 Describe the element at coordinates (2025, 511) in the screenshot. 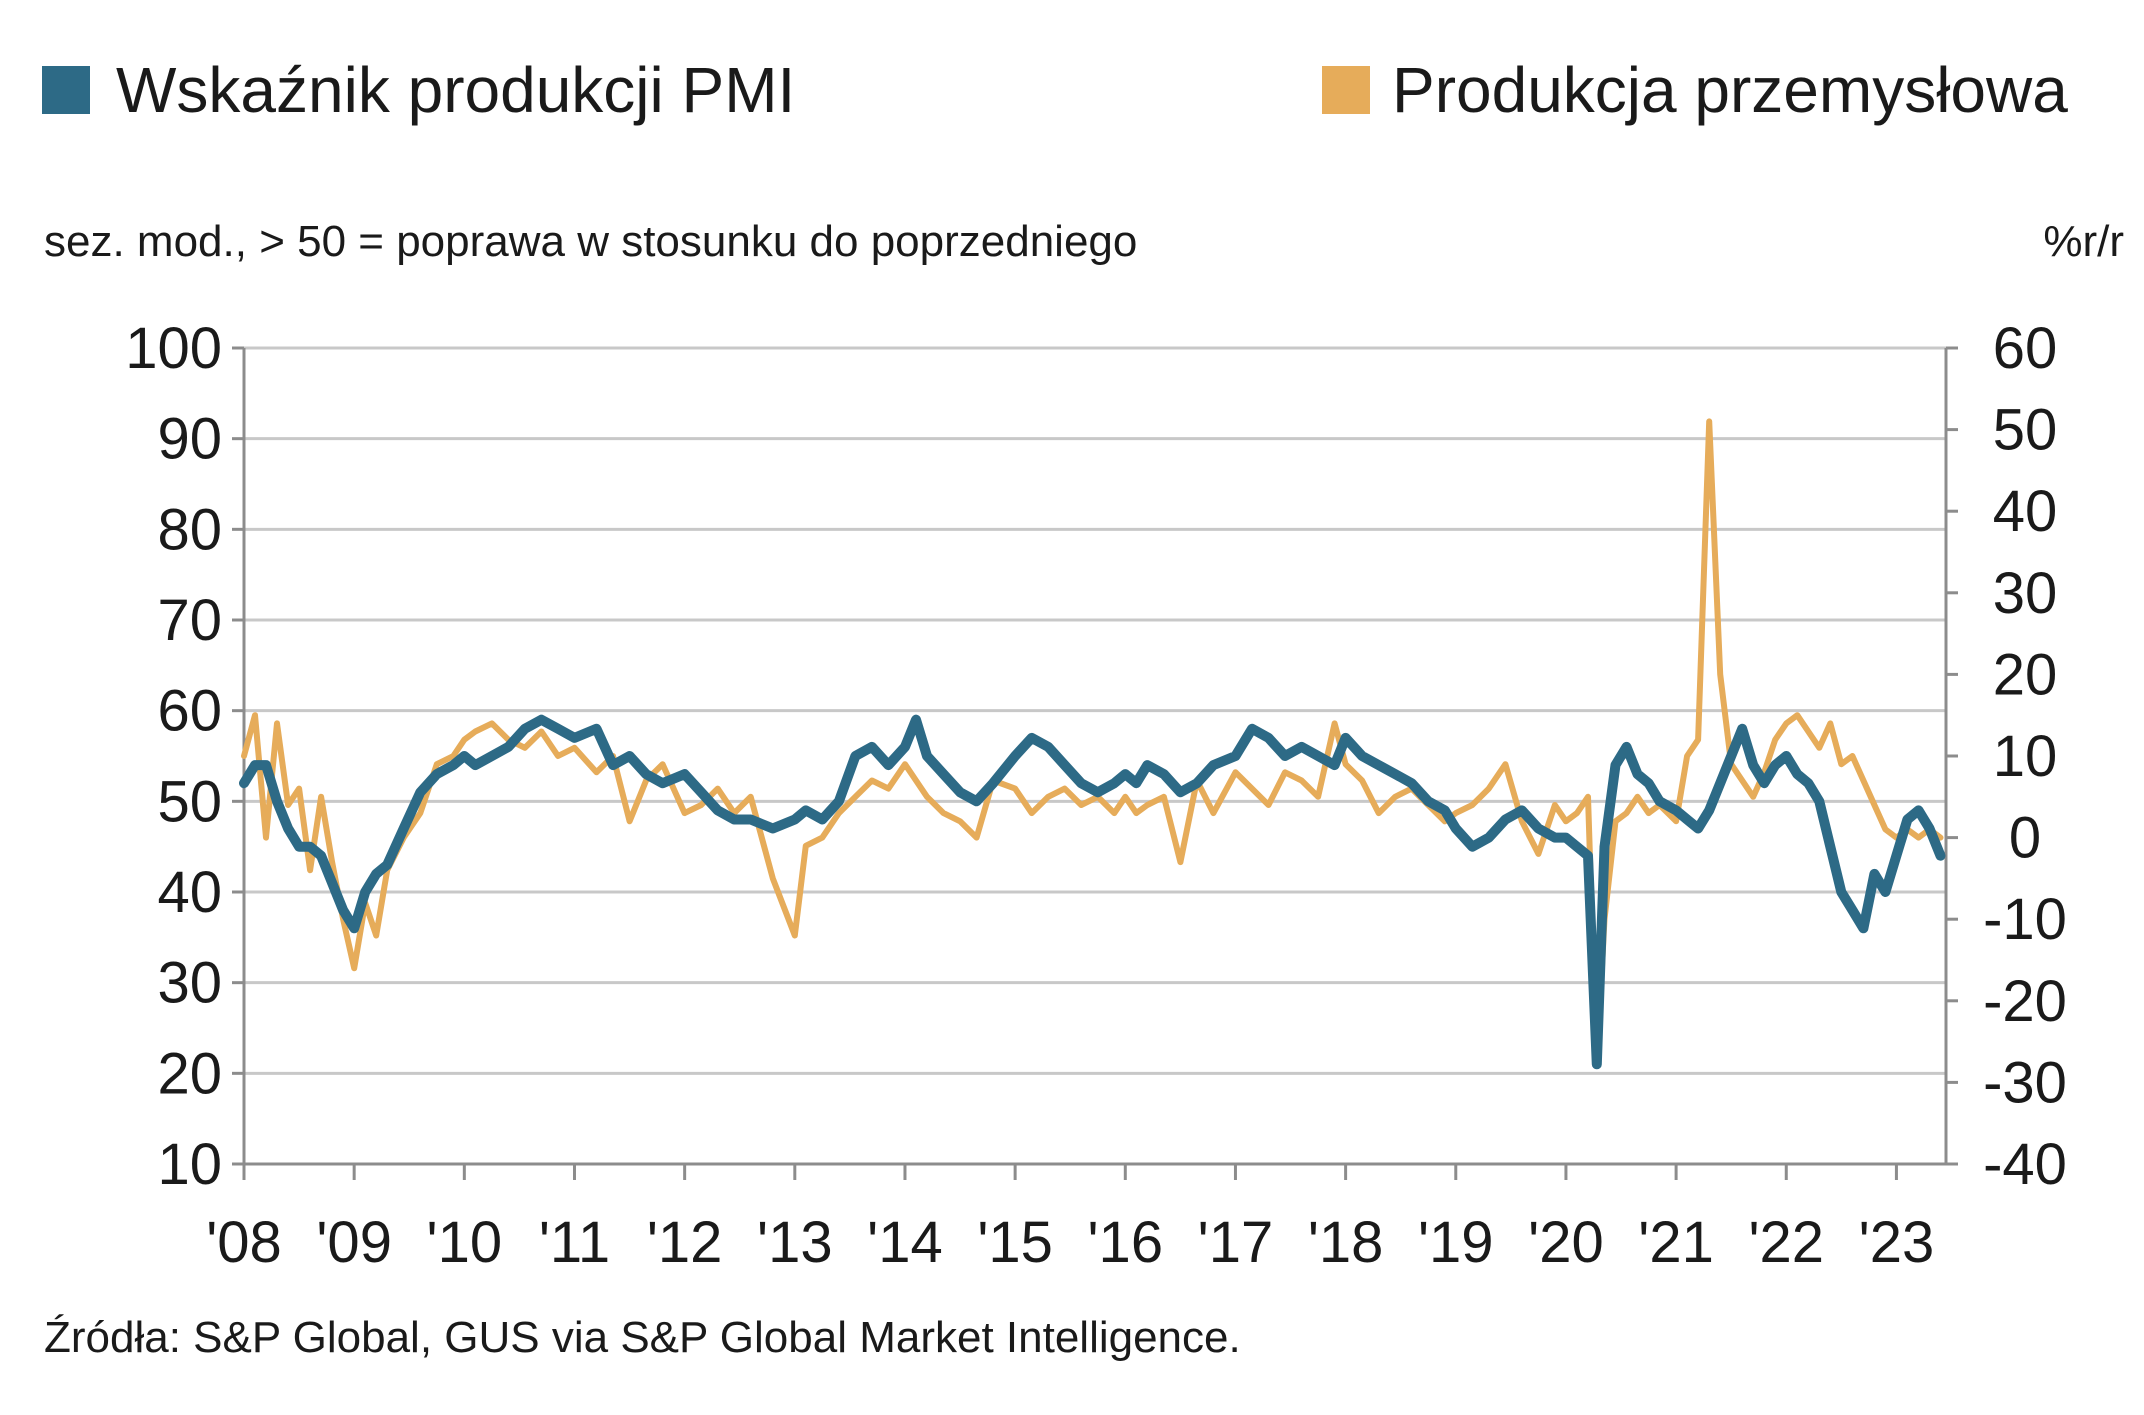

I see `right-y-tick-label: 40` at that location.